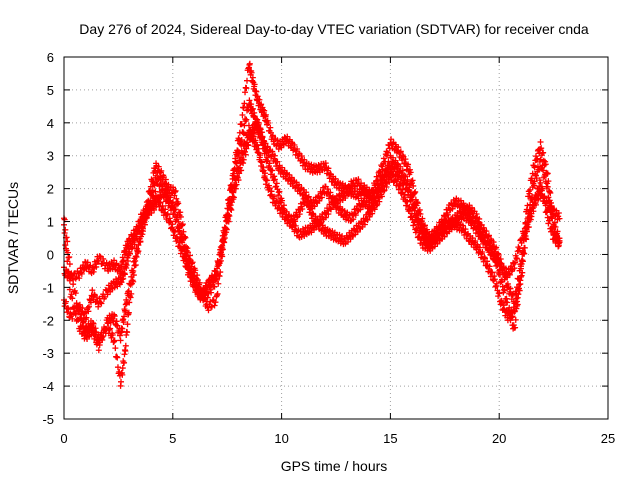 The image size is (640, 480). What do you see at coordinates (390, 438) in the screenshot?
I see `x-tick-label: 15` at bounding box center [390, 438].